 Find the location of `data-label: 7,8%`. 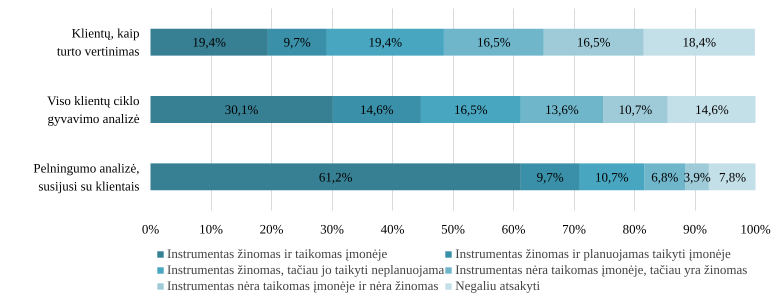

data-label: 7,8% is located at coordinates (732, 176).